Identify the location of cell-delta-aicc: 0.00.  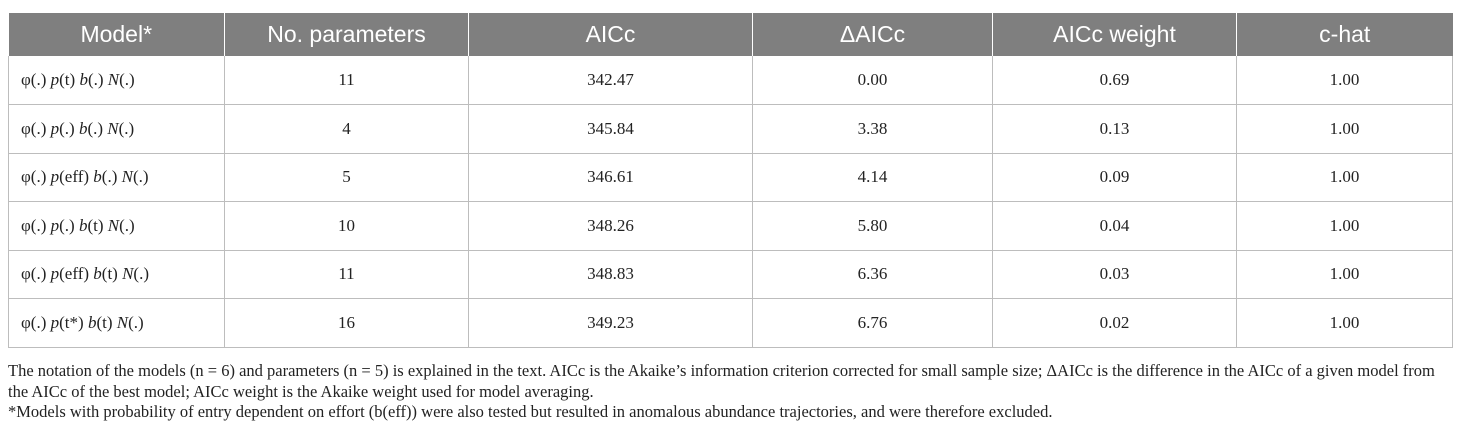
(872, 80).